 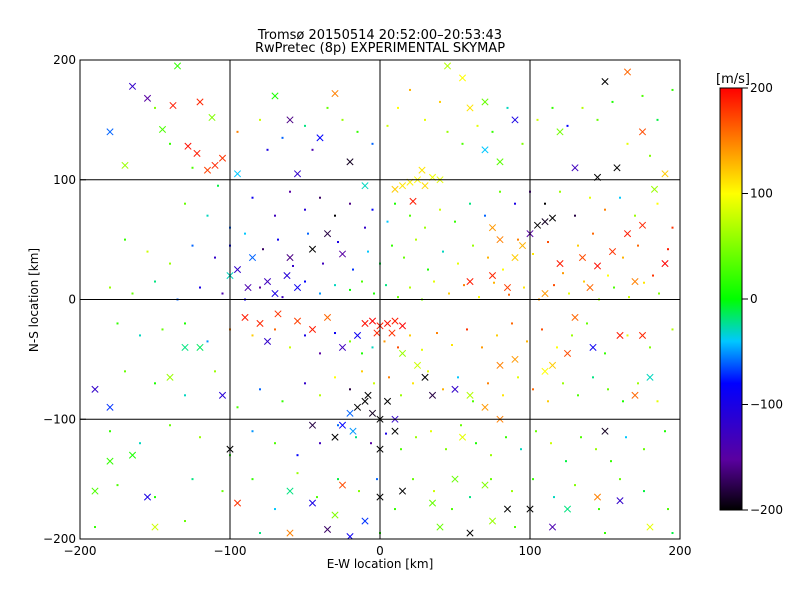 What do you see at coordinates (766, 510) in the screenshot?
I see `colorbar-tick-label: −200` at bounding box center [766, 510].